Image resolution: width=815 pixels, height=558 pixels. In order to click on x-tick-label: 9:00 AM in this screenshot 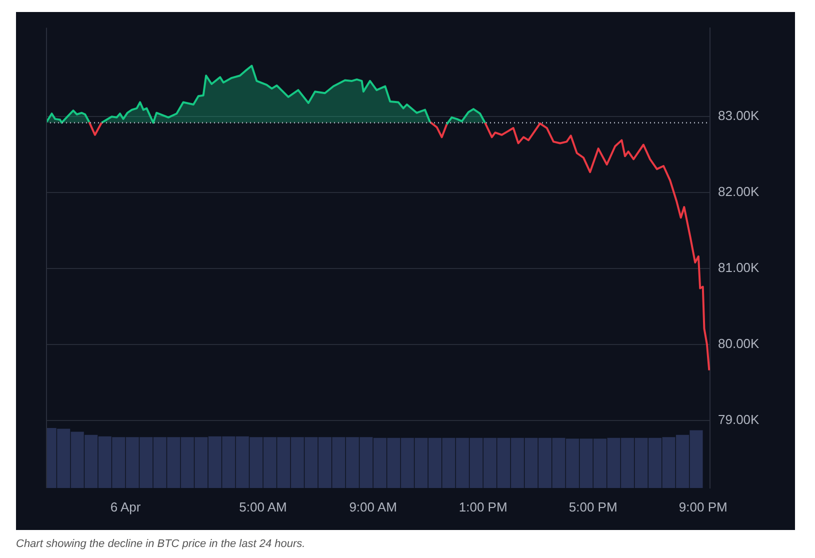, I will do `click(373, 506)`.